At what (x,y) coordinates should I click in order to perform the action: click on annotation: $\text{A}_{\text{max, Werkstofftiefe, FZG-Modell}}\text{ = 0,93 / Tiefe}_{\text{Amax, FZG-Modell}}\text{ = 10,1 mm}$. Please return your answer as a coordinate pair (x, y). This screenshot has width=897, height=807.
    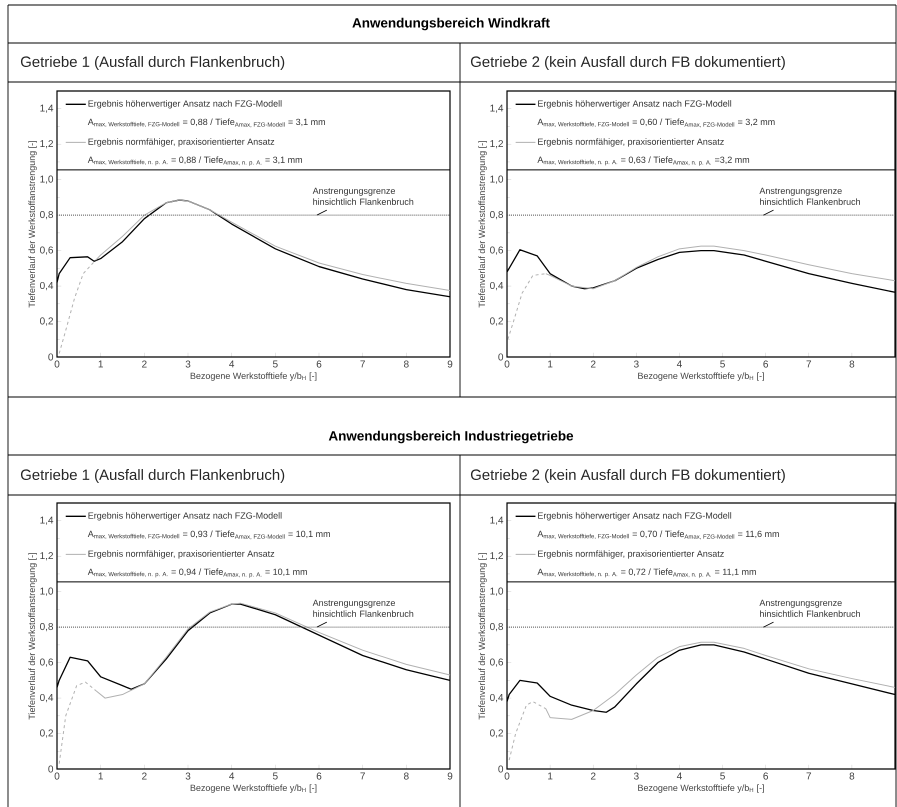
    Looking at the image, I should click on (209, 535).